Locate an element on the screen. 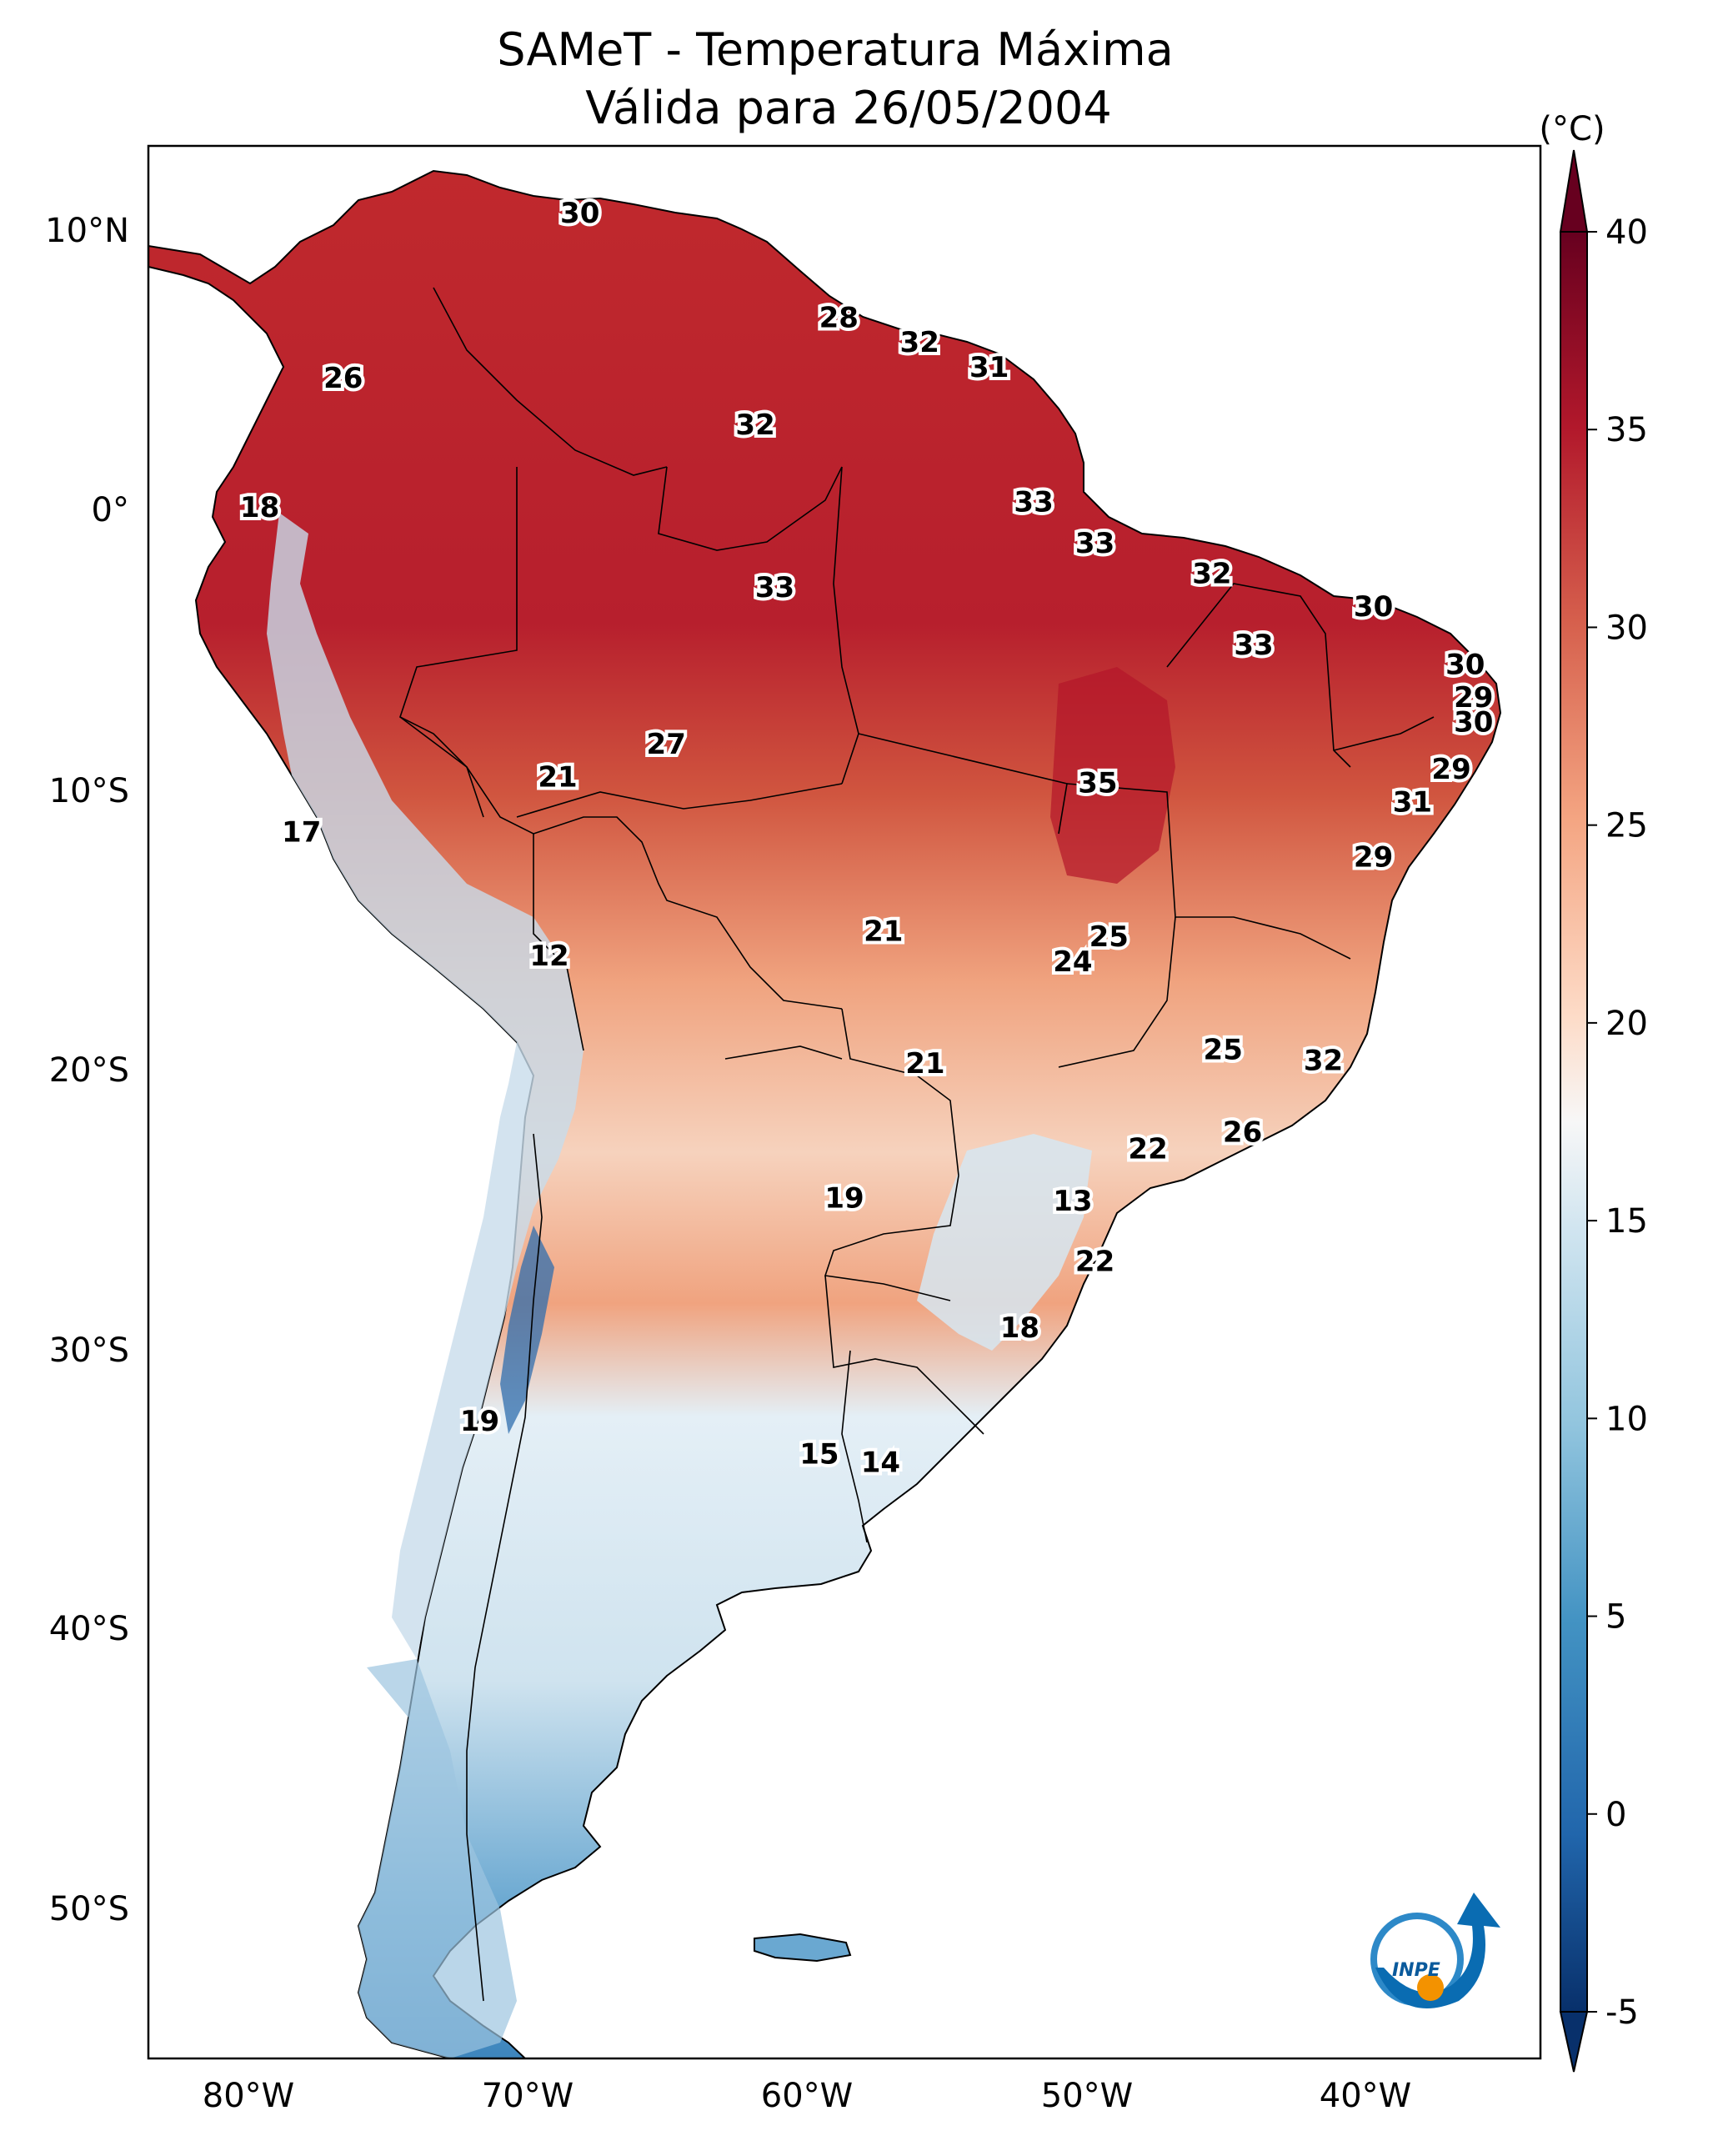  lat-label-0: 0° is located at coordinates (110, 510).